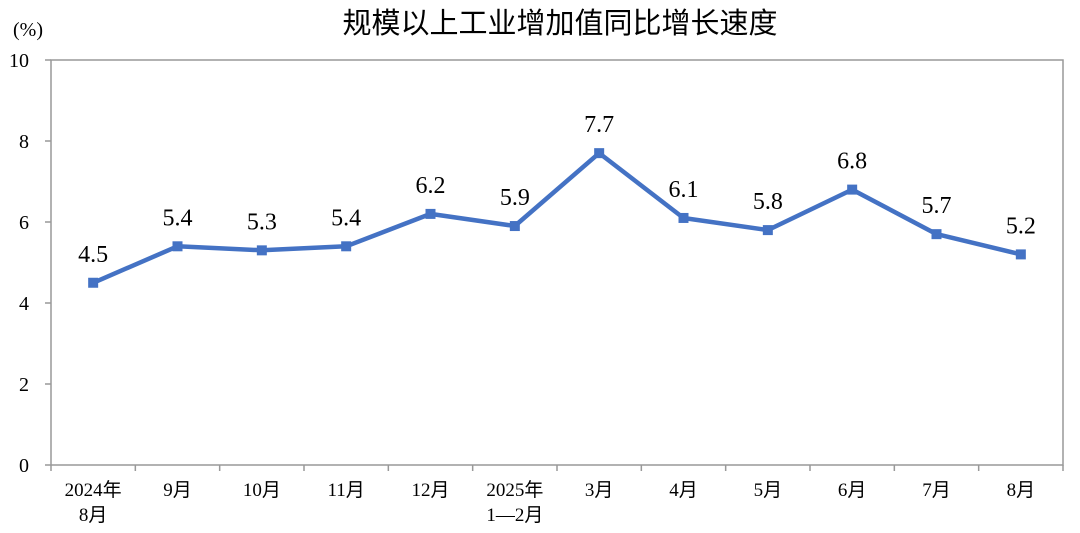 This screenshot has width=1080, height=533. Describe the element at coordinates (557, 495) in the screenshot. I see `x-axis: 2024年 8月 9月 10月 11月 12月 2025年 1—2月 3月 4月 5月 6月 7月 8月` at that location.